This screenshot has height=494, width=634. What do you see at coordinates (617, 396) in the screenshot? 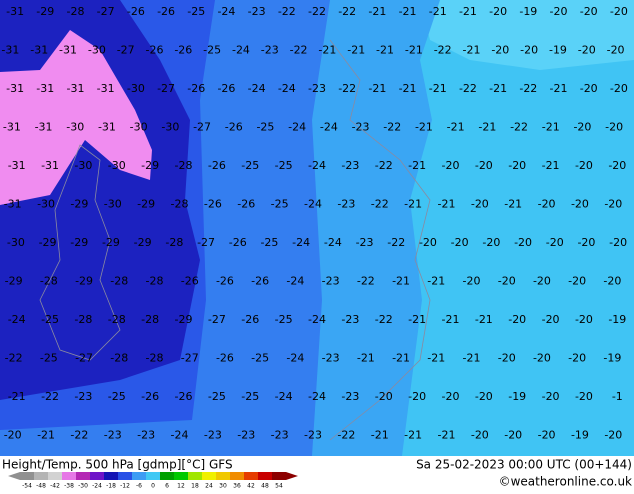
I see `temp-label: -1` at bounding box center [617, 396].